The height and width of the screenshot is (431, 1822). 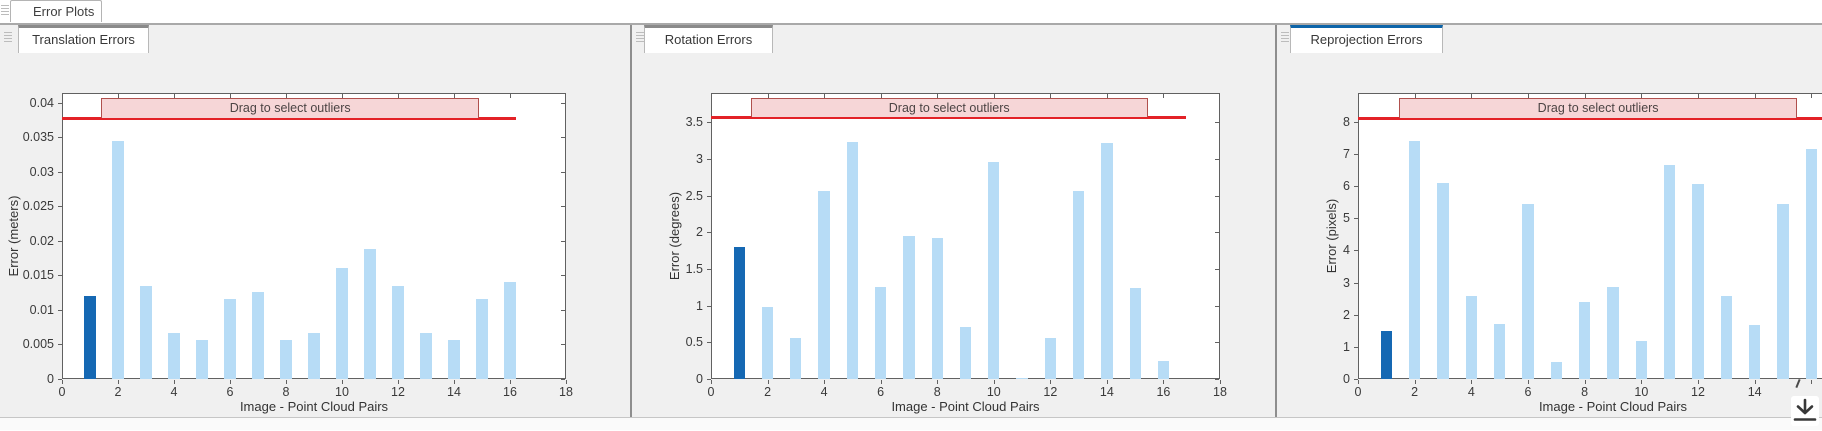 What do you see at coordinates (38, 275) in the screenshot?
I see `y-tick-label: 0.015` at bounding box center [38, 275].